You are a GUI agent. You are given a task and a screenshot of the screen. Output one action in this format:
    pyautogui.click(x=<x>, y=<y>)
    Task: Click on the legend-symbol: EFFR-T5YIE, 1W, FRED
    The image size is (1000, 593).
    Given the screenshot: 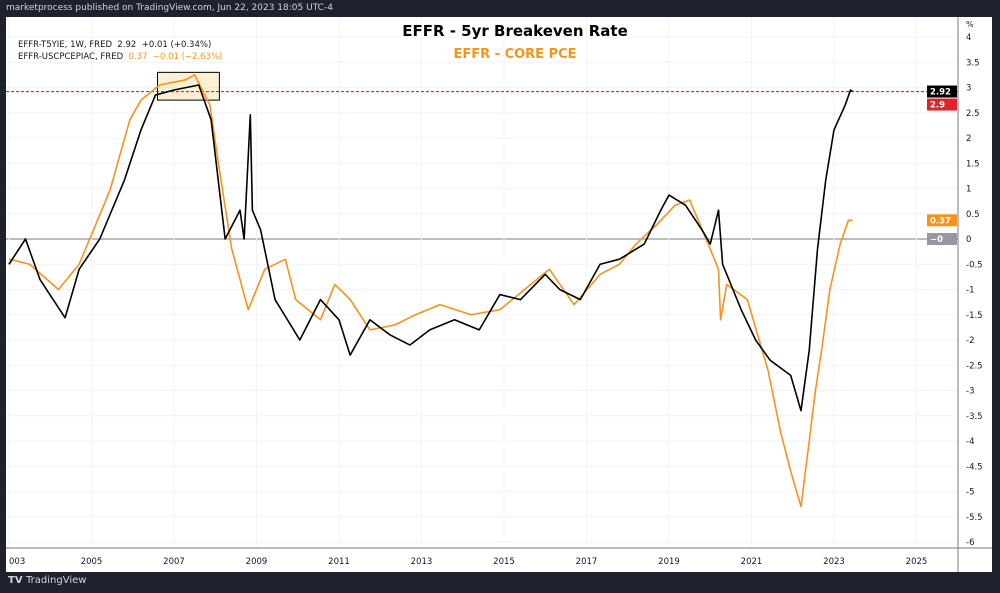 What is the action you would take?
    pyautogui.click(x=65, y=45)
    